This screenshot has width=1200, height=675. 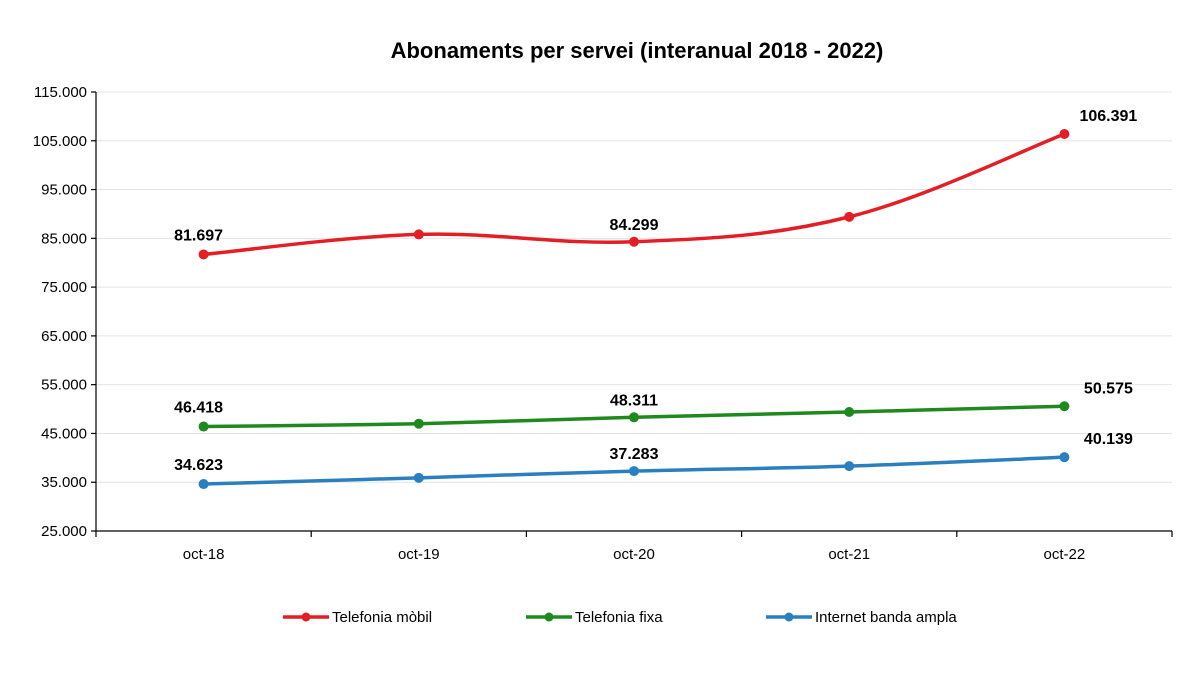 I want to click on legend-label-telefonia-m-bil: Telefonia mòbil, so click(x=382, y=617).